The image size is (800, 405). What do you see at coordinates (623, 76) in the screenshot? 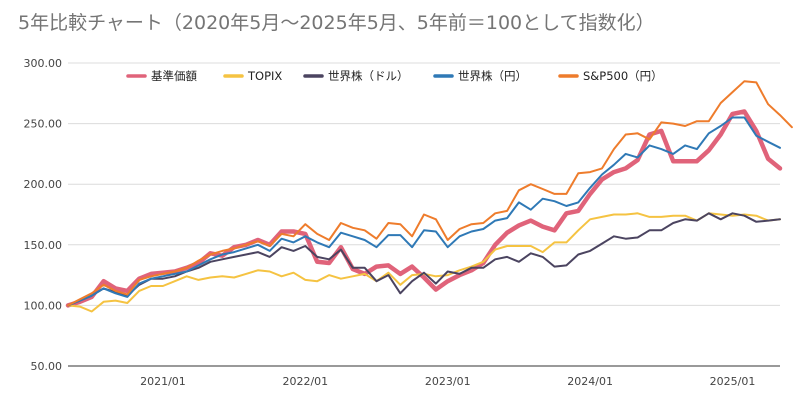
I see `legend-label-4: S&P500（円）` at bounding box center [623, 76].